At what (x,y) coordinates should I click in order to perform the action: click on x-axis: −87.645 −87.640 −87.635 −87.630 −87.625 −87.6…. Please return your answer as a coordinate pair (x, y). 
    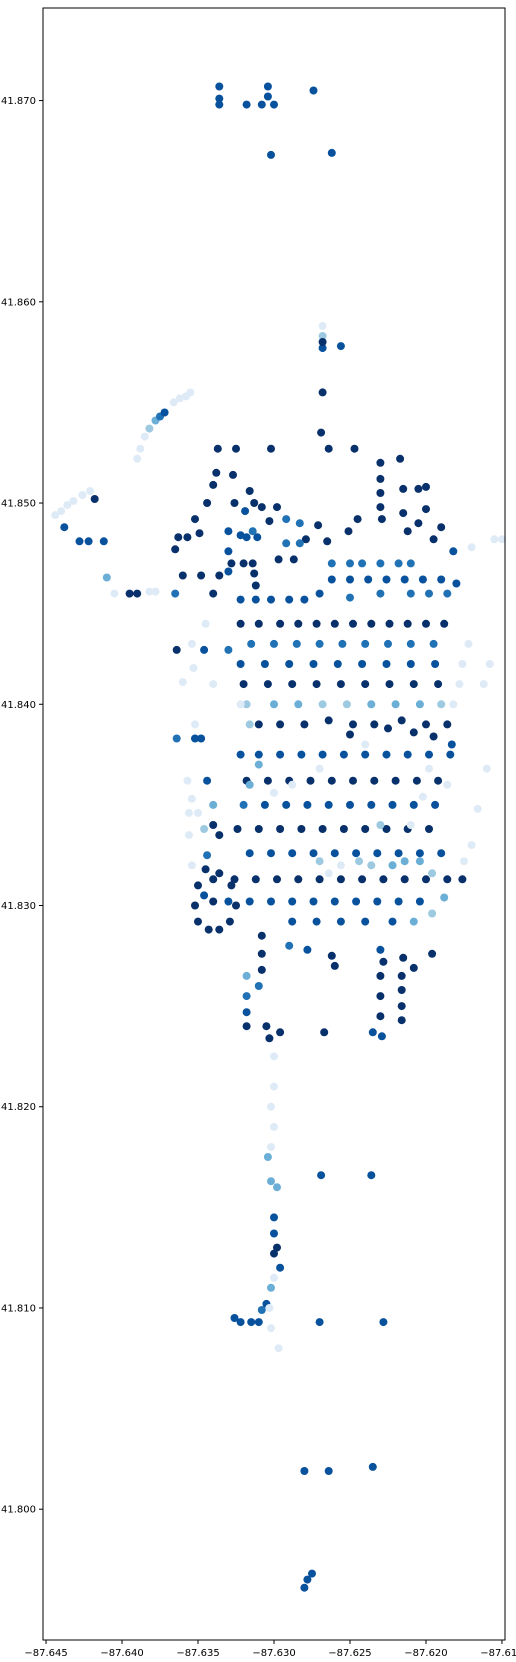
    Looking at the image, I should click on (270, 1649).